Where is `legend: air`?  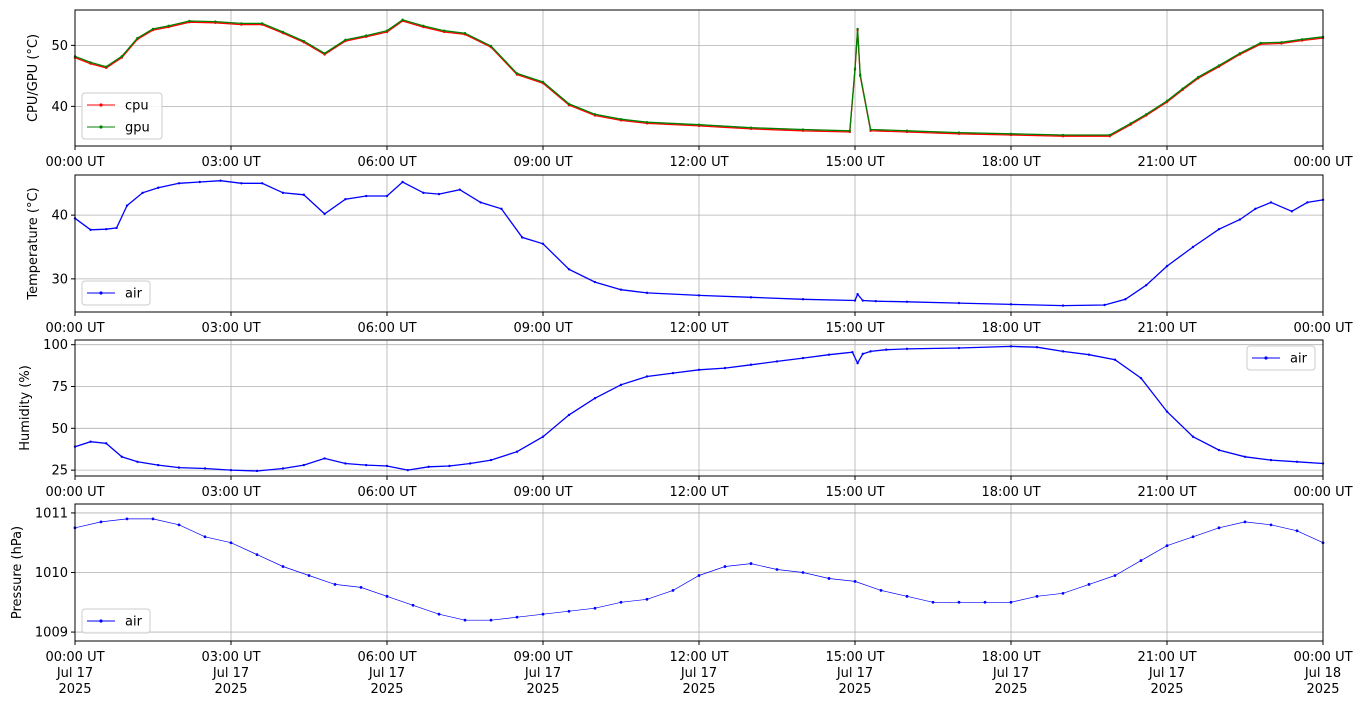 legend: air is located at coordinates (1281, 358).